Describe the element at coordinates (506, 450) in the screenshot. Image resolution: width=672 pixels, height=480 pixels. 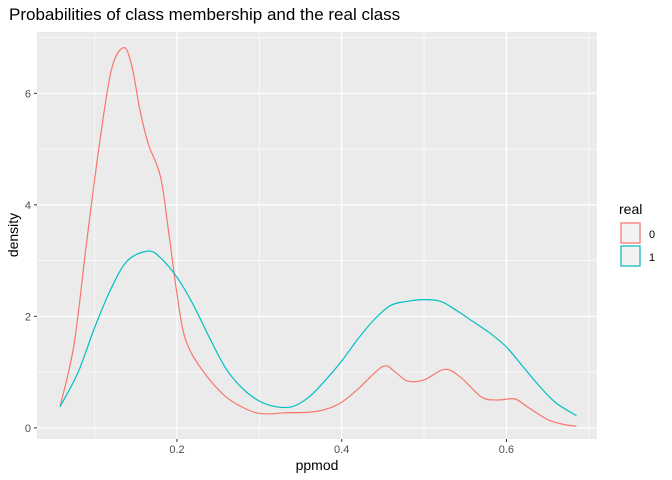
I see `x-tick-label: 0.6` at that location.